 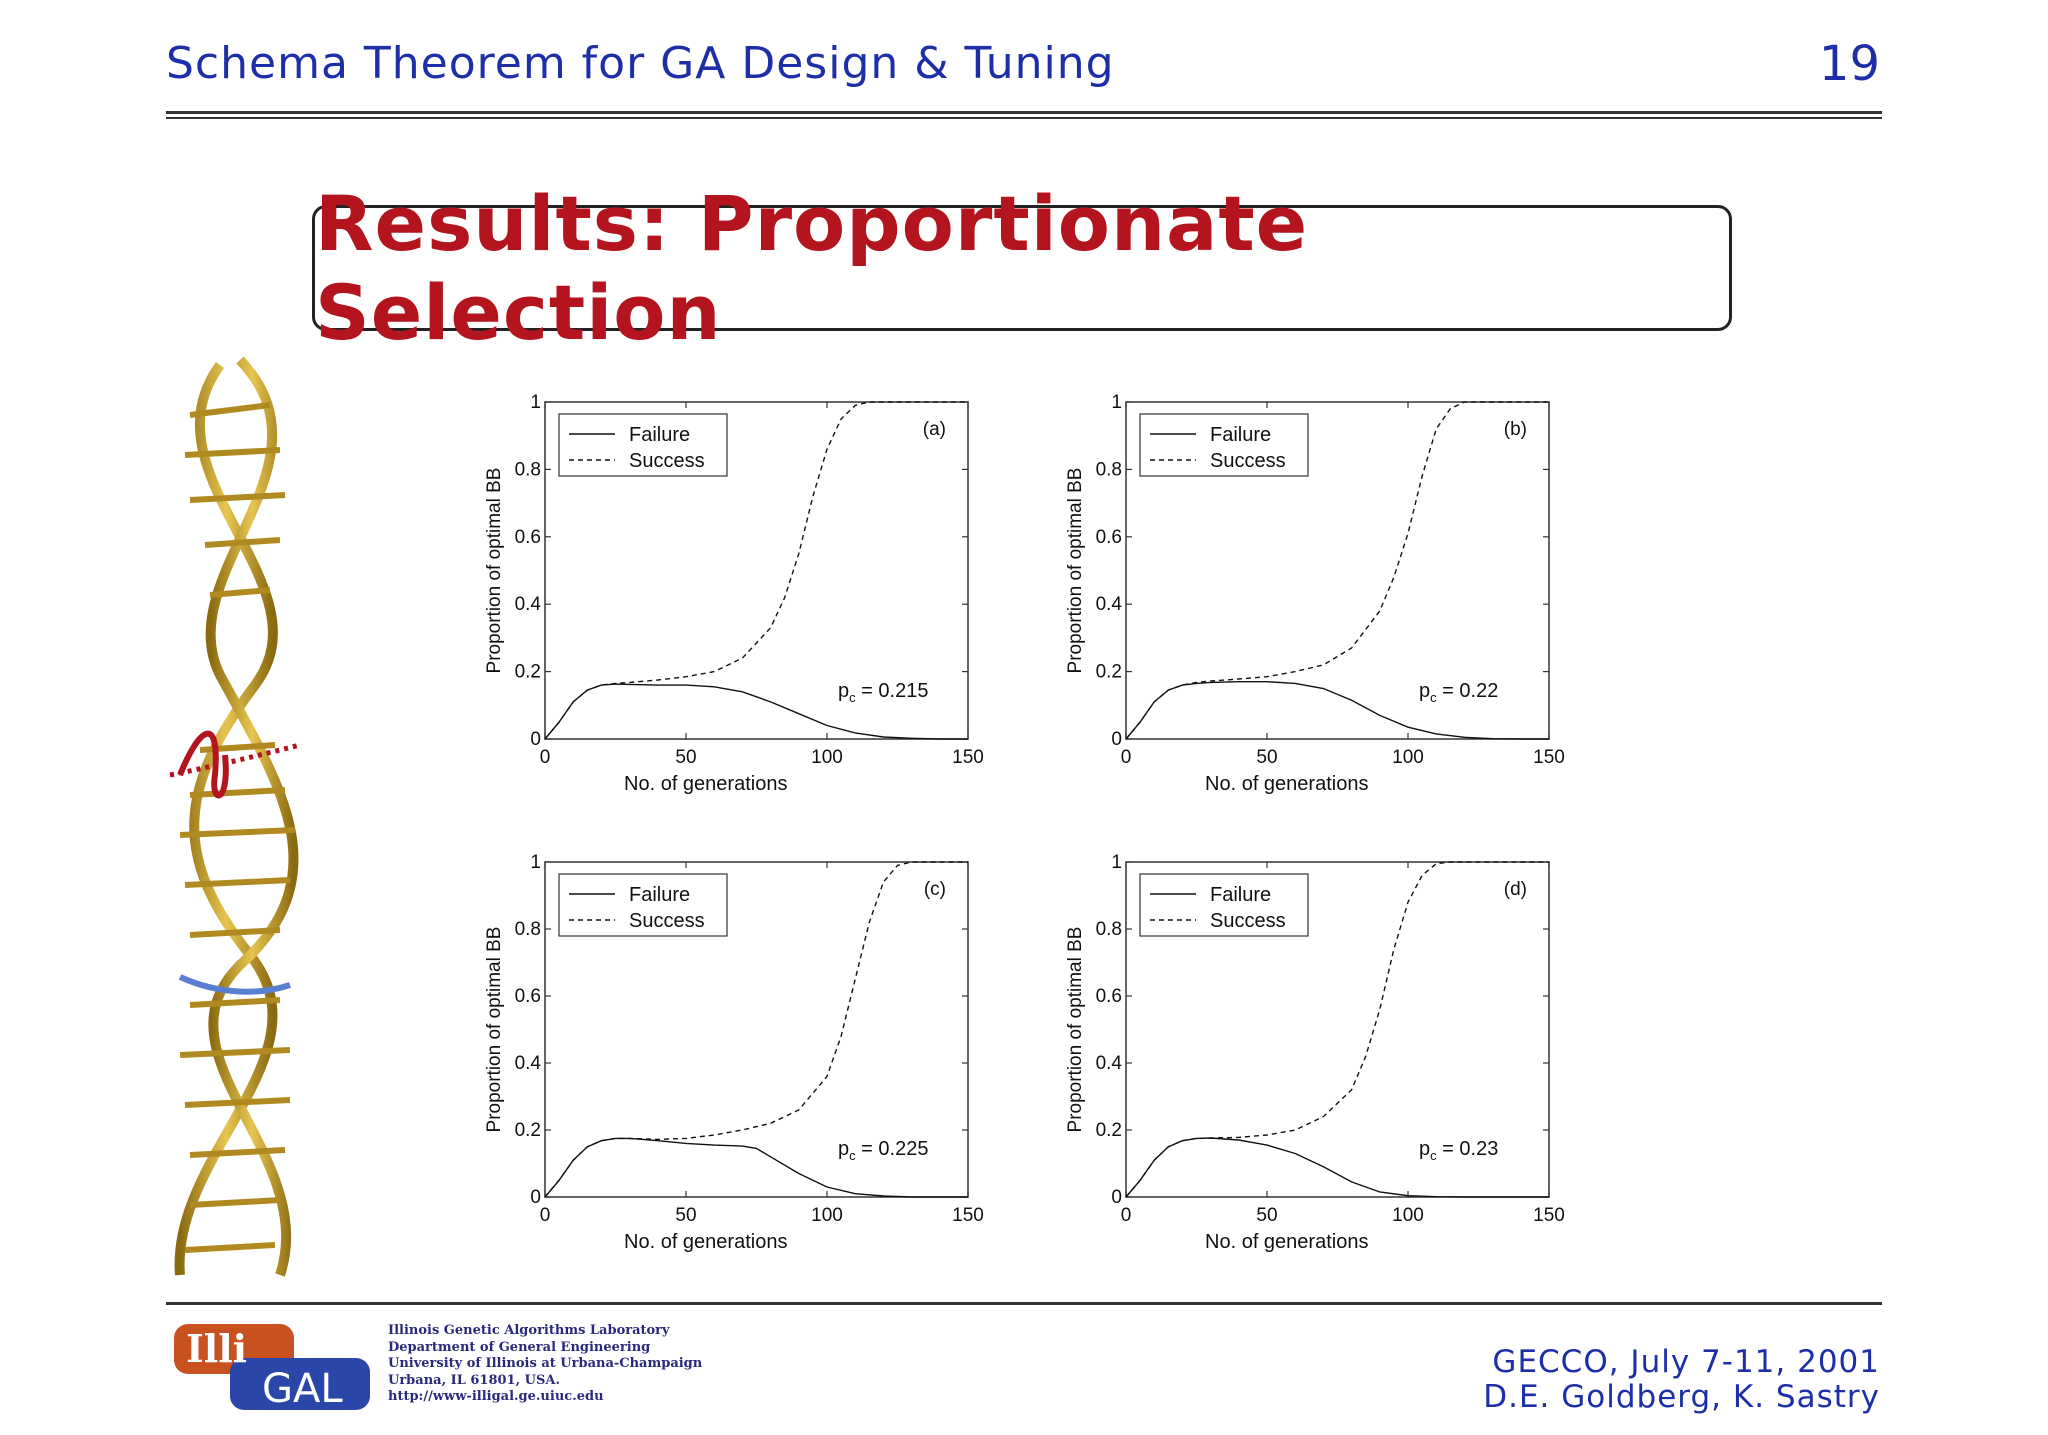 What do you see at coordinates (1458, 1150) in the screenshot?
I see `annotation-pc: pc = 0.23` at bounding box center [1458, 1150].